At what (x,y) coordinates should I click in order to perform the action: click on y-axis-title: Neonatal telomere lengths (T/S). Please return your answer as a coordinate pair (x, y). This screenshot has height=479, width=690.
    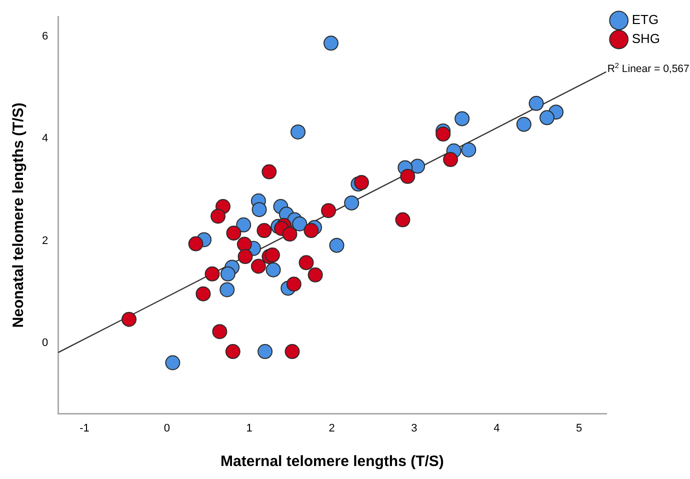
    Looking at the image, I should click on (19, 215).